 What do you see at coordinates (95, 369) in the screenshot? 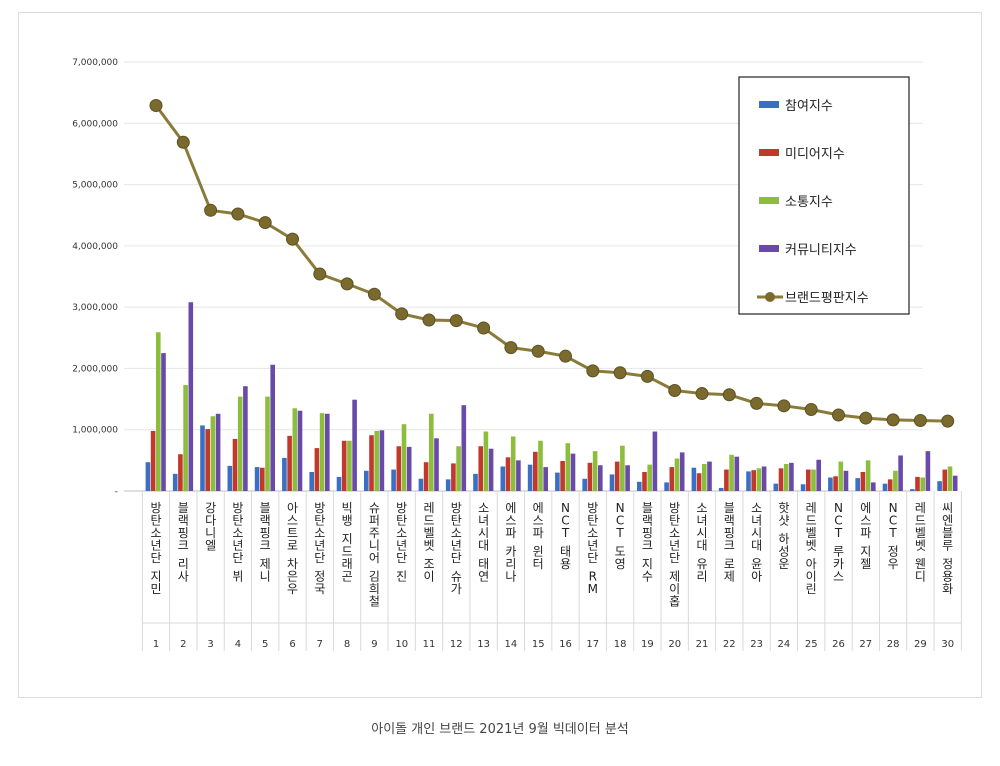
I see `y-tick-label: 2,000,000` at bounding box center [95, 369].